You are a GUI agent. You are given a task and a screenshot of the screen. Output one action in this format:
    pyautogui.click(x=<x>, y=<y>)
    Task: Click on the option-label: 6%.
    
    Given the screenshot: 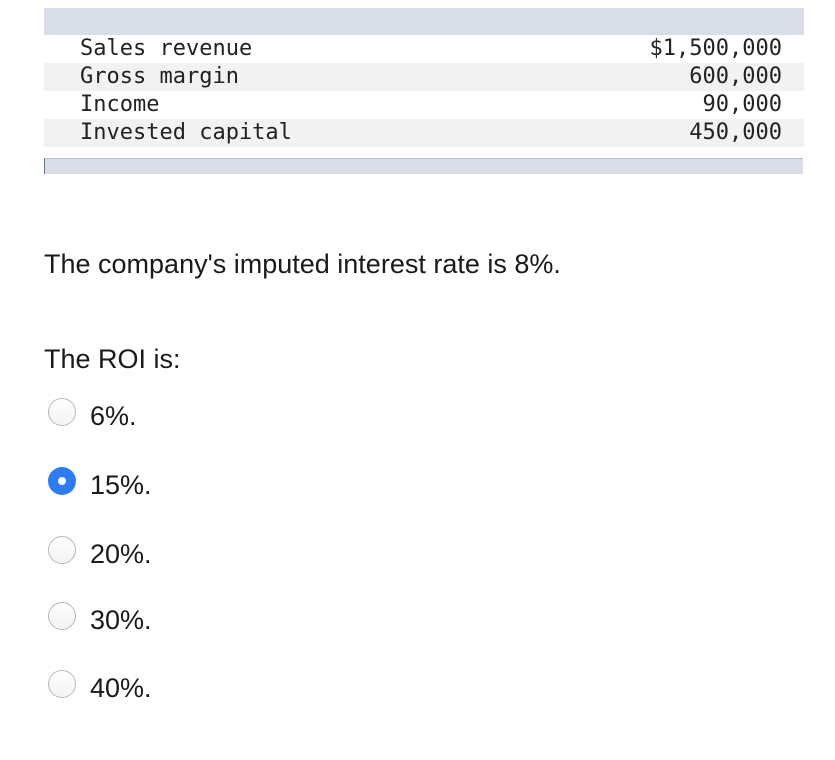 What is the action you would take?
    pyautogui.click(x=113, y=416)
    